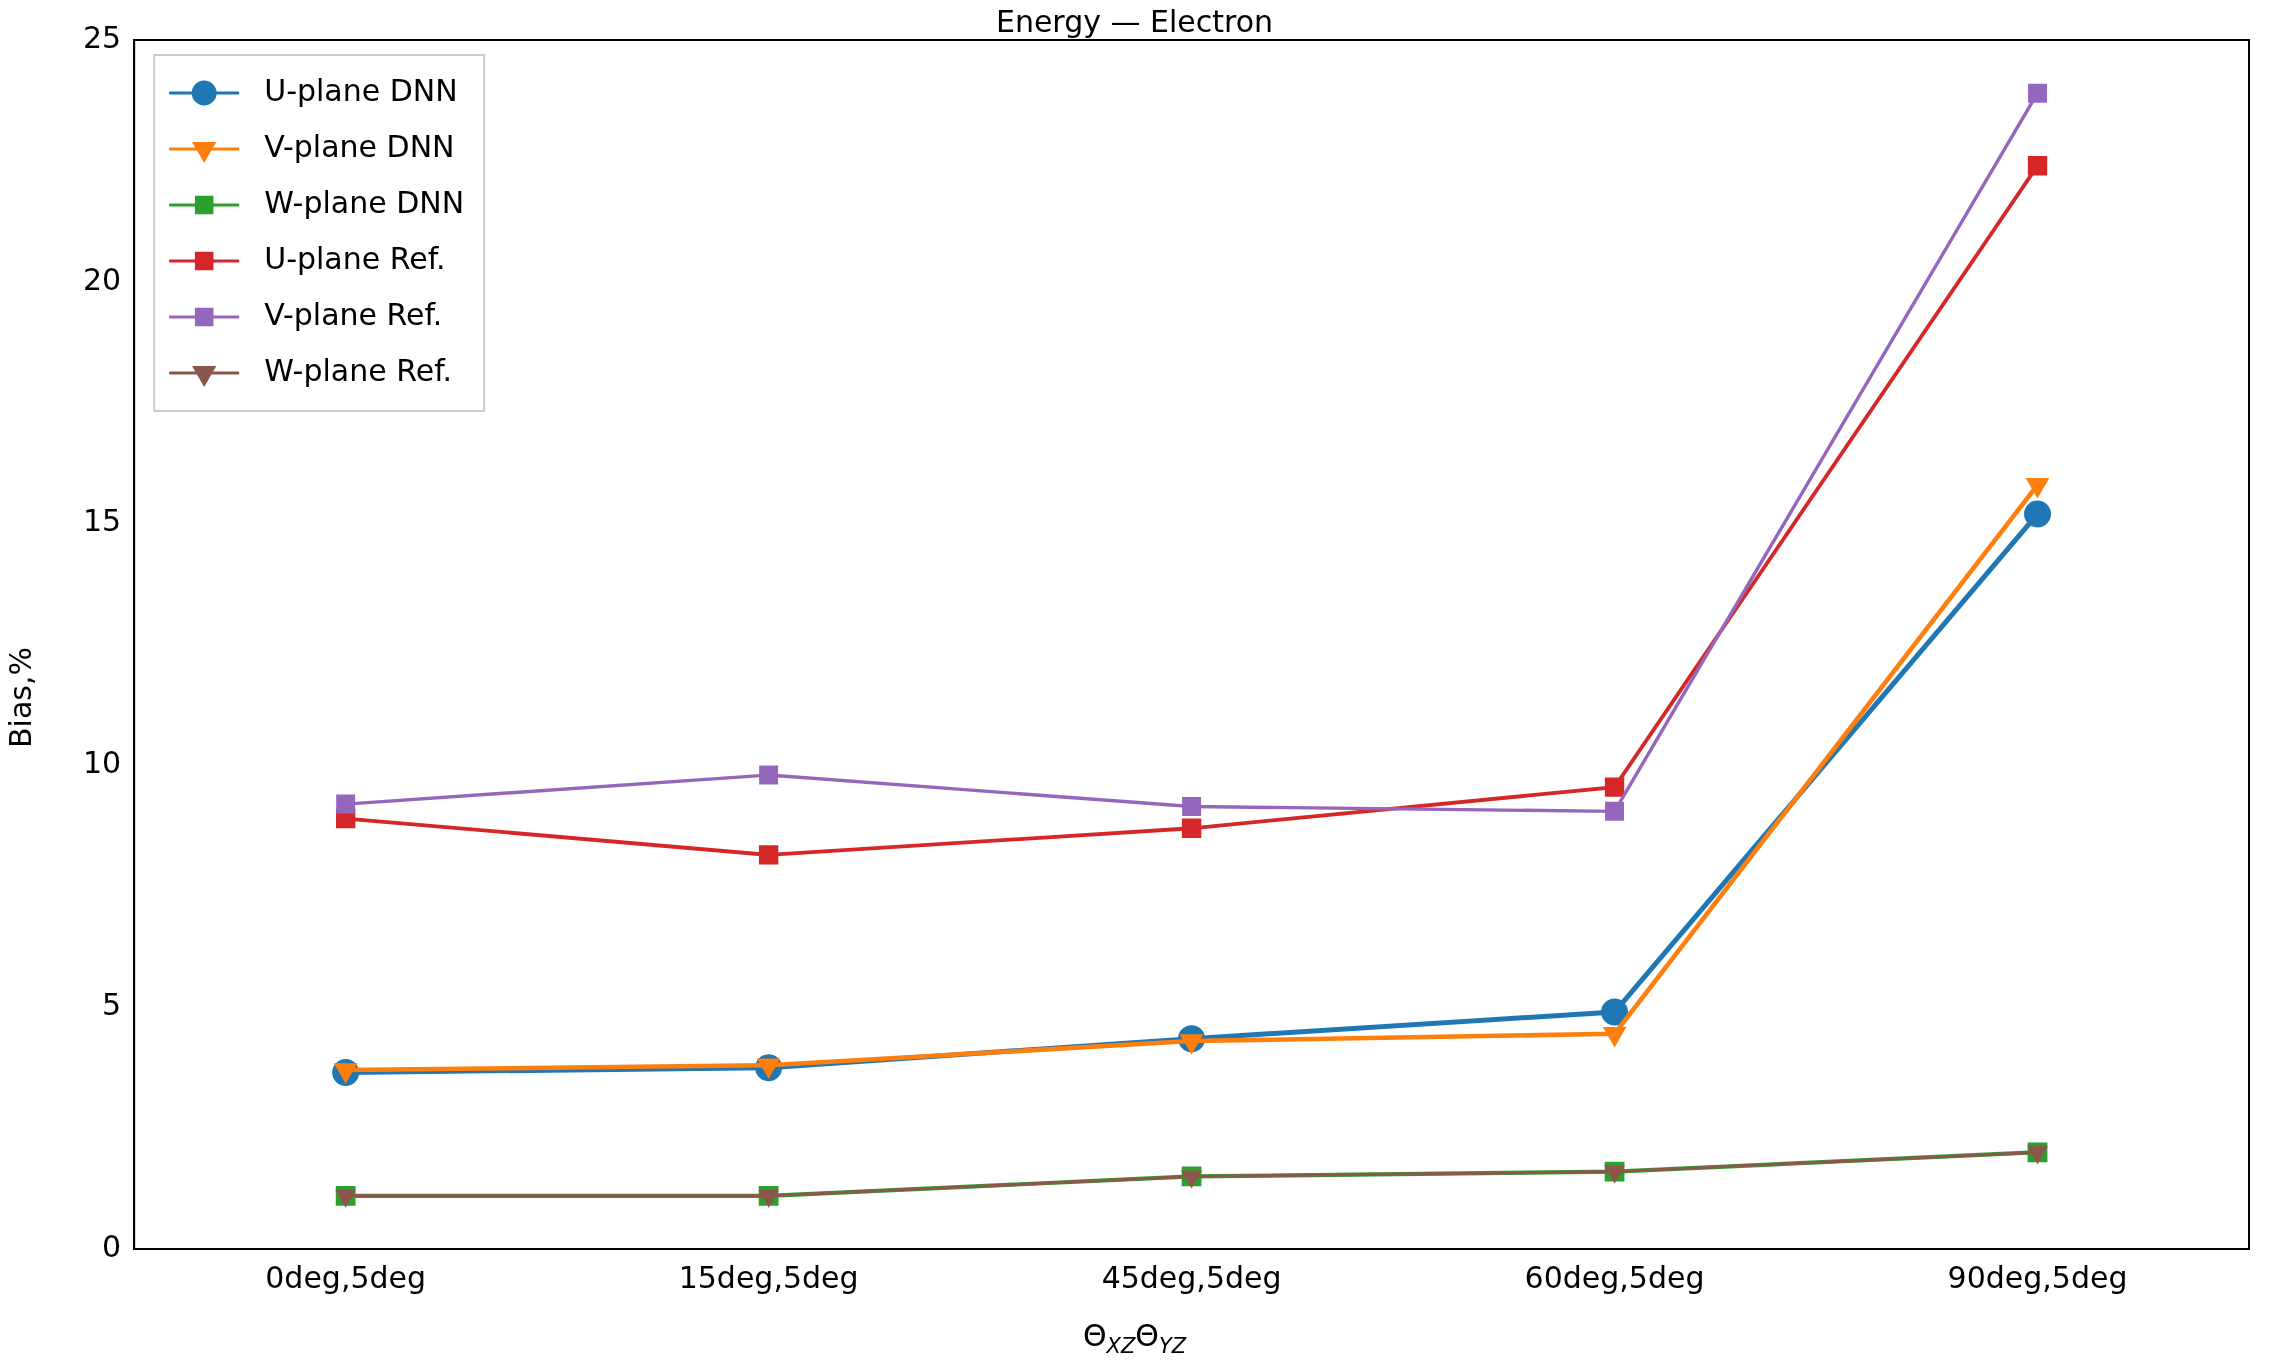 This screenshot has height=1371, width=2269. Describe the element at coordinates (102, 521) in the screenshot. I see `y-tick-label: 15` at that location.